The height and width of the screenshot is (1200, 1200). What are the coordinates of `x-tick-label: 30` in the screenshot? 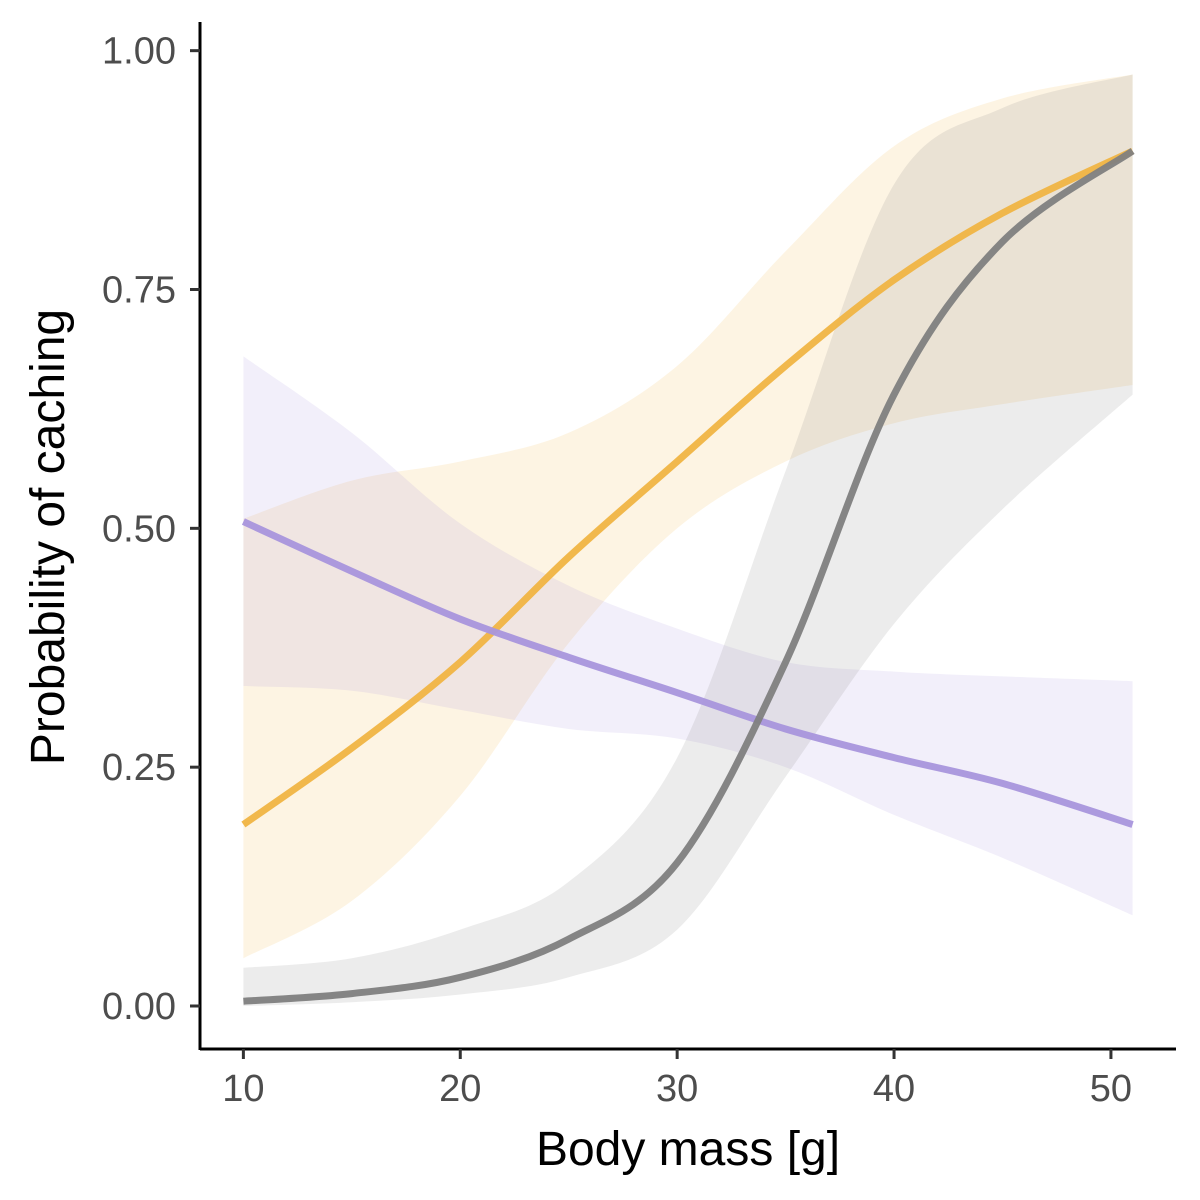 It's located at (677, 1089).